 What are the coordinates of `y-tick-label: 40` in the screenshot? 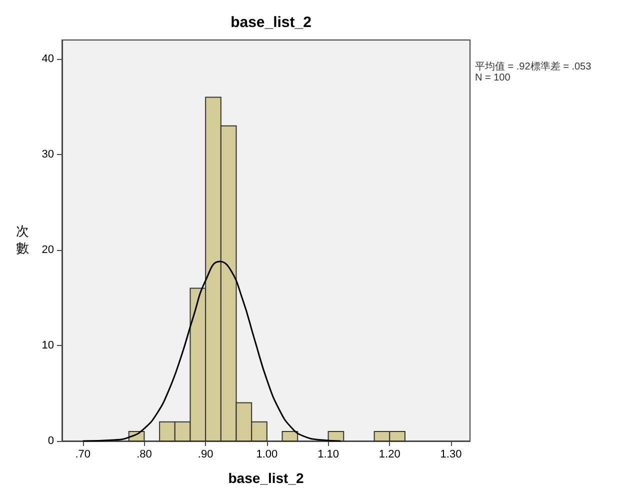 It's located at (48, 59).